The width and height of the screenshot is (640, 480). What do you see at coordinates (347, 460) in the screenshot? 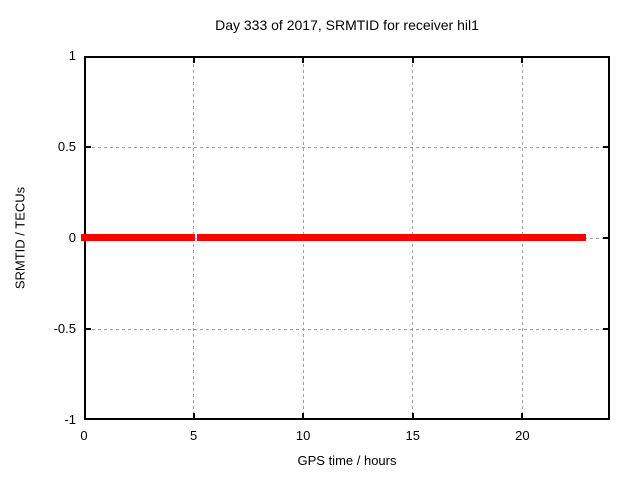
I see `x-axis-label: GPS time / hours` at bounding box center [347, 460].